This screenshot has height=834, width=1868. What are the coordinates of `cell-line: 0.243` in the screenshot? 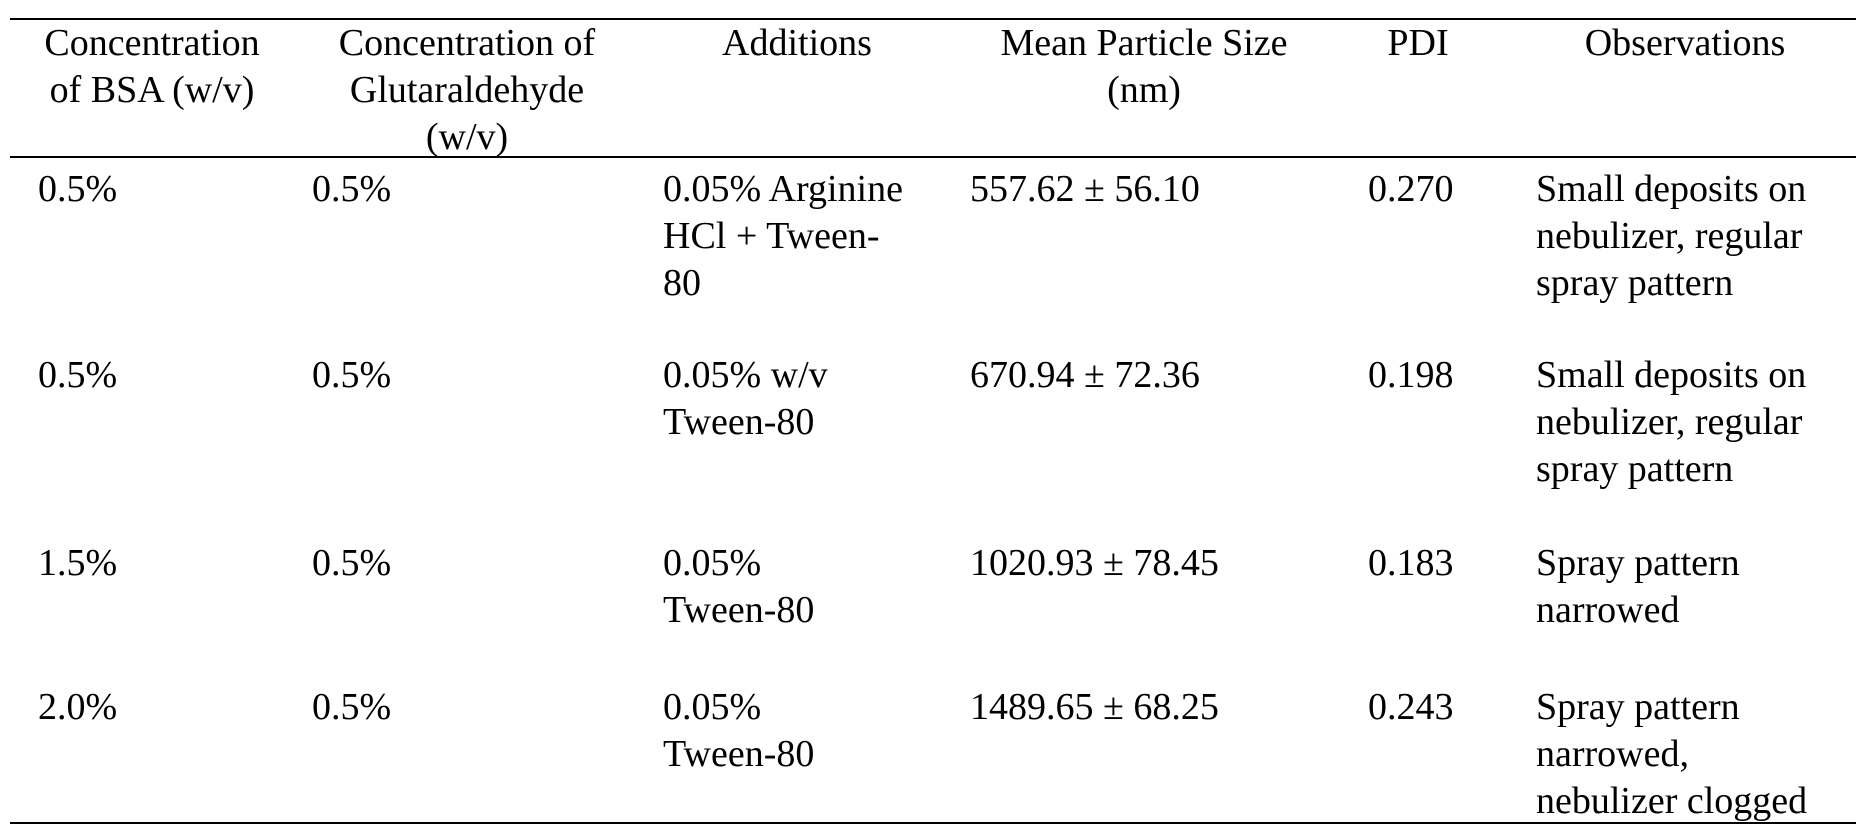 It's located at (1411, 707).